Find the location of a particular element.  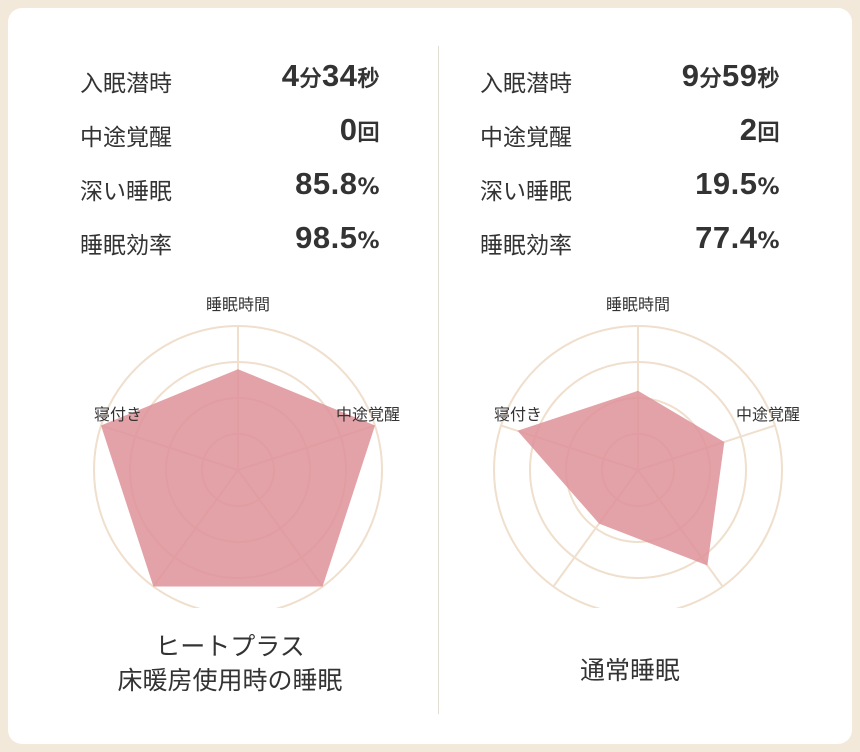

stat-row-deep-sleep: 深い睡眠 85.8% is located at coordinates (230, 191).